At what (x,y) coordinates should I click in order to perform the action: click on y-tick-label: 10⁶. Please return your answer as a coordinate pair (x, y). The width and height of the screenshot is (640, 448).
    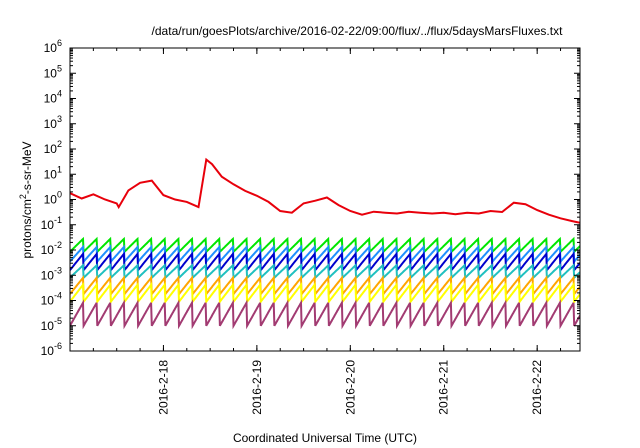
    Looking at the image, I should click on (53, 46).